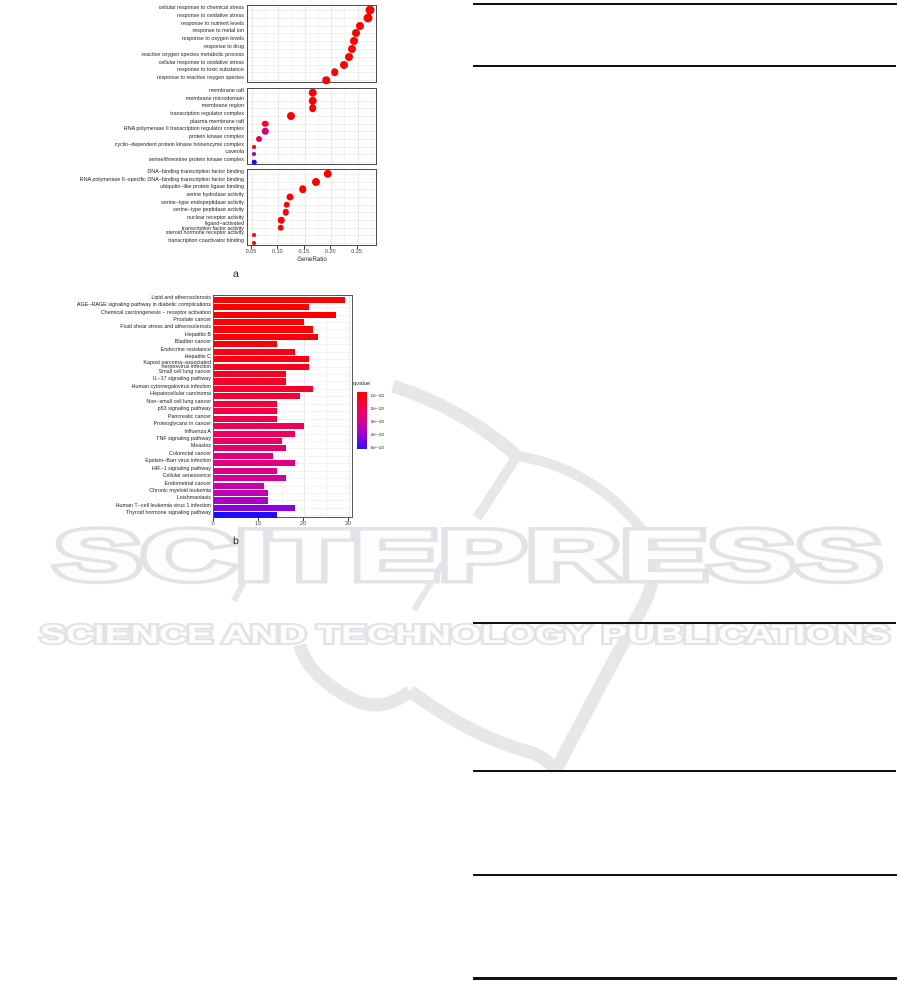 The width and height of the screenshot is (901, 981). What do you see at coordinates (180, 490) in the screenshot?
I see `y-axis-label: Chronic myeloid leukemia` at bounding box center [180, 490].